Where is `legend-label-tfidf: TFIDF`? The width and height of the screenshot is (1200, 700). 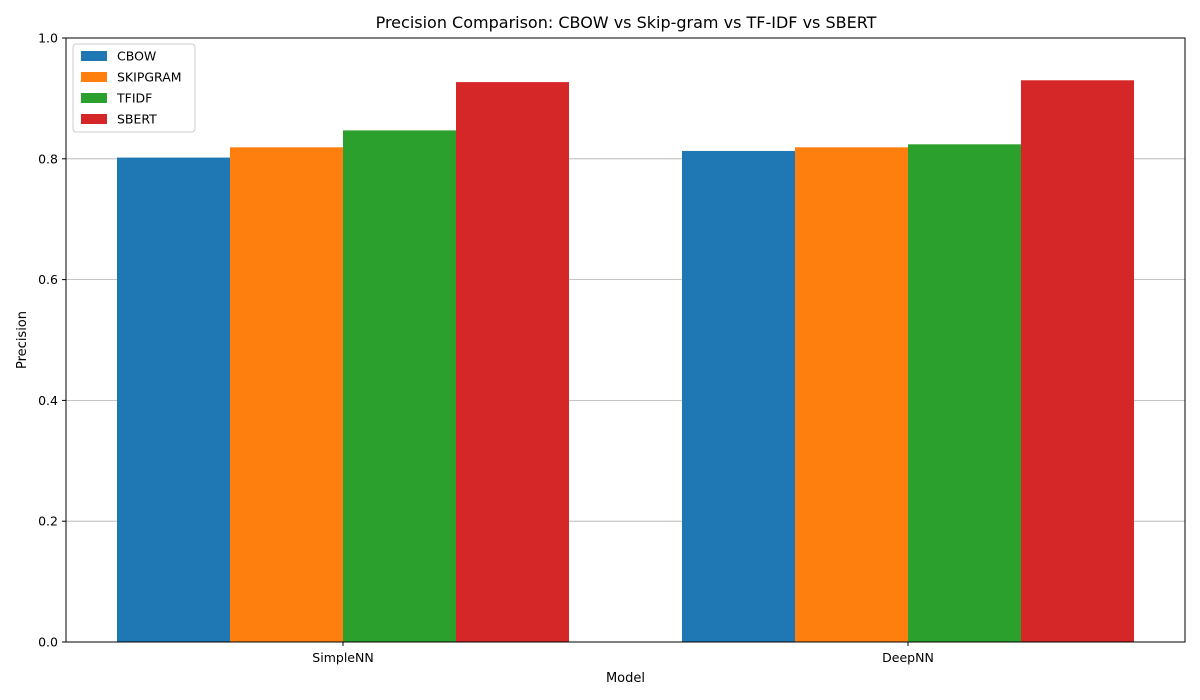 legend-label-tfidf: TFIDF is located at coordinates (134, 98).